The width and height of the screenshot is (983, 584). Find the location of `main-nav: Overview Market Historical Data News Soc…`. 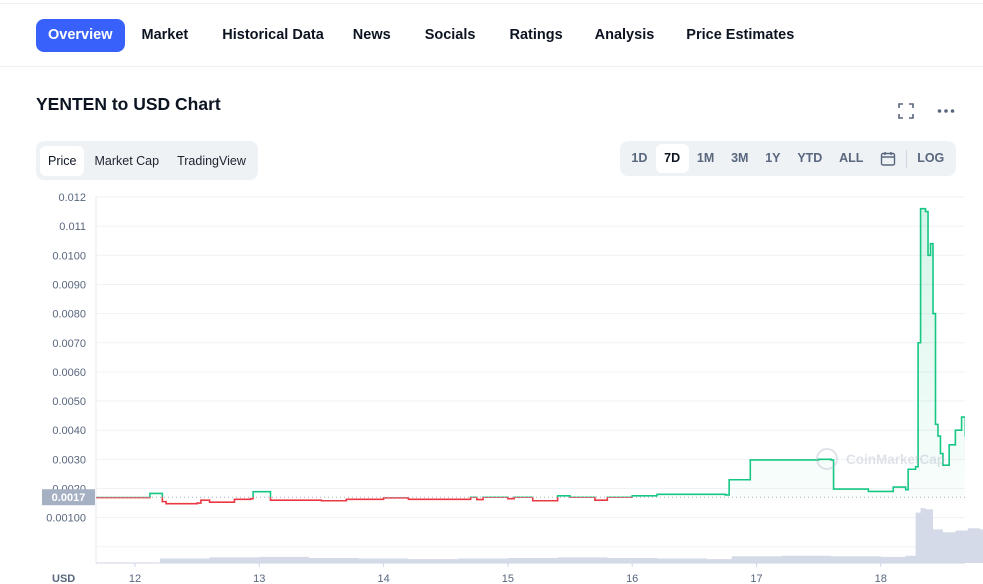

main-nav: Overview Market Historical Data News Soc… is located at coordinates (423, 35).